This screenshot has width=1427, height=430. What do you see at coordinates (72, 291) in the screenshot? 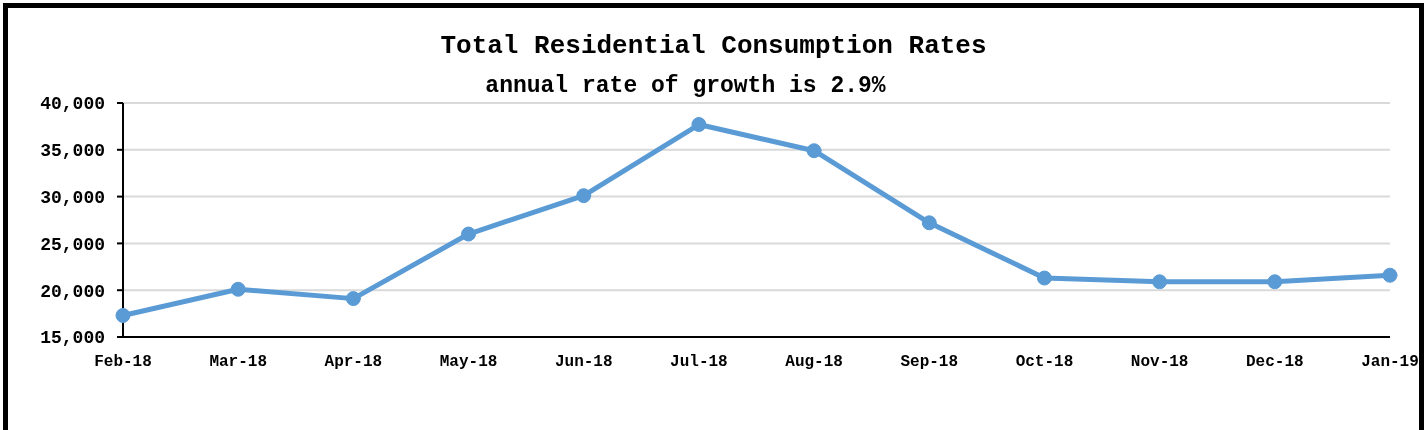
I see `y-tick-label: 20,000` at bounding box center [72, 291].